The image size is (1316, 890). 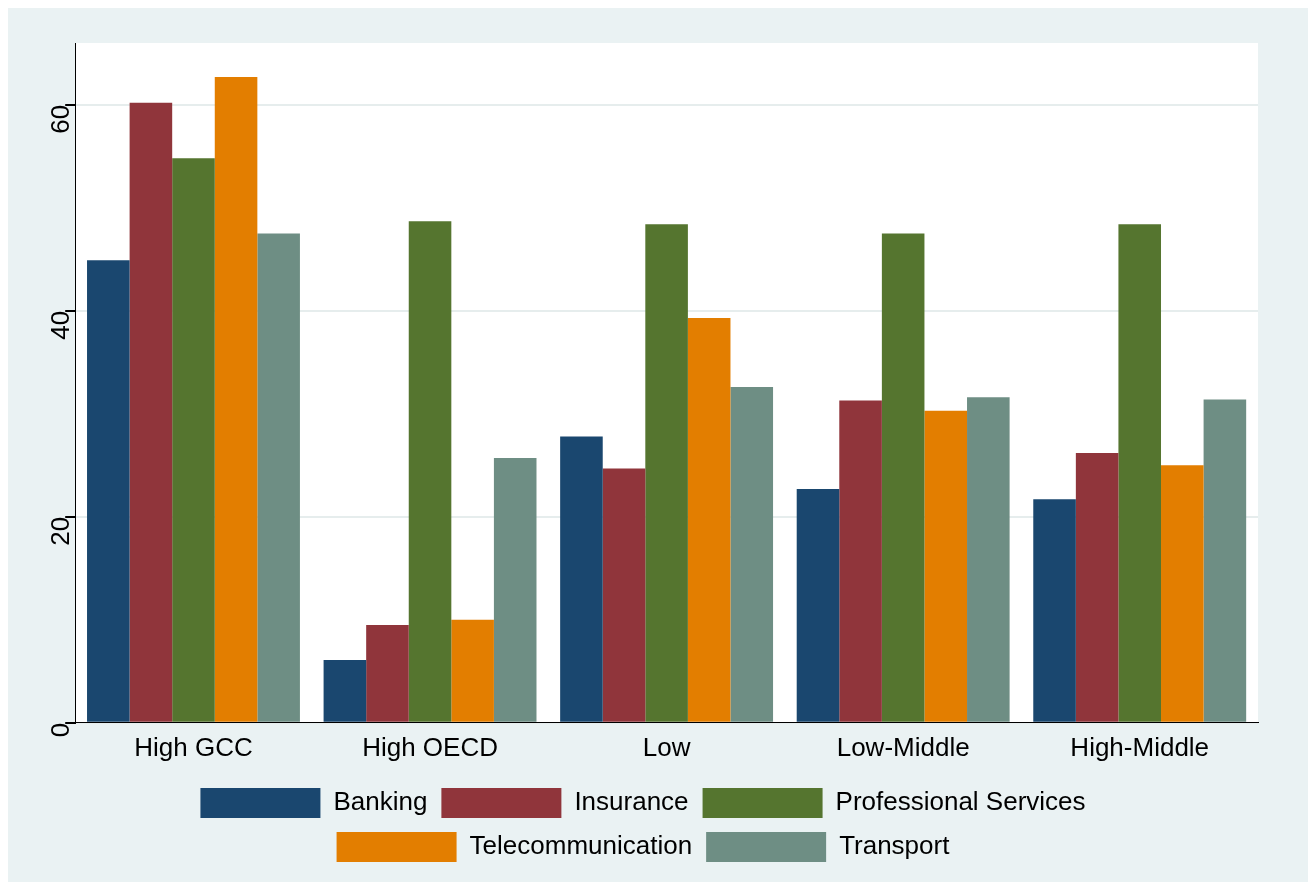 What do you see at coordinates (666, 746) in the screenshot?
I see `x-tick-label: Low` at bounding box center [666, 746].